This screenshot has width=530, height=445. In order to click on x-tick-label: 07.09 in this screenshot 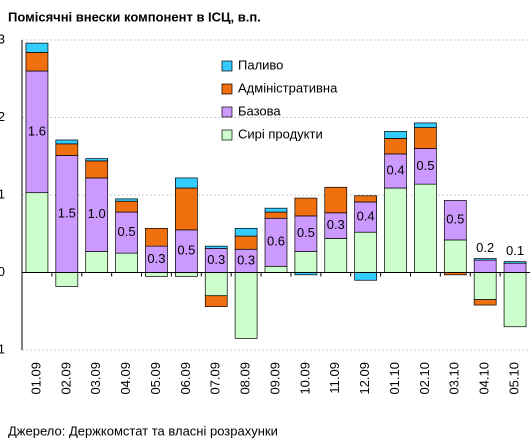, I will do `click(215, 378)`.